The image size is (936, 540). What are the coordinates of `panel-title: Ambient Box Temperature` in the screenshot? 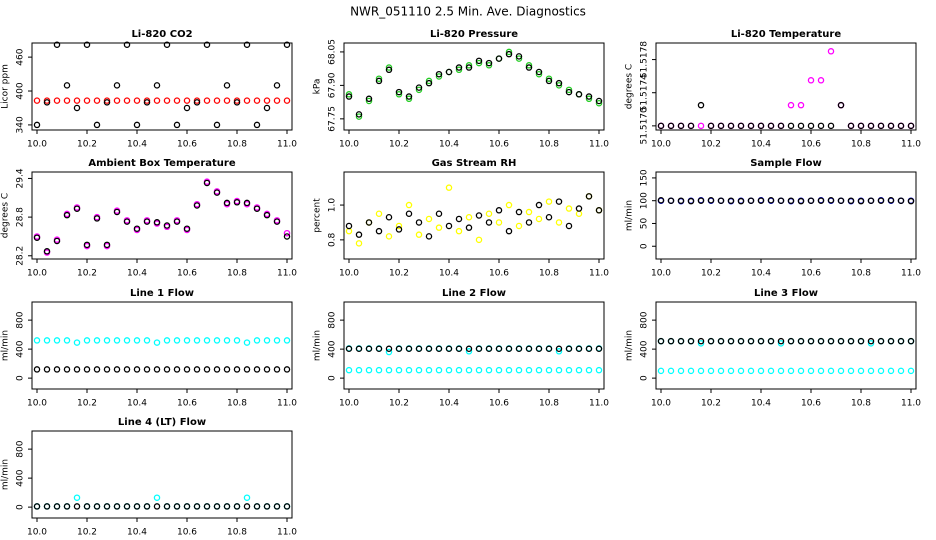 It's located at (161, 163).